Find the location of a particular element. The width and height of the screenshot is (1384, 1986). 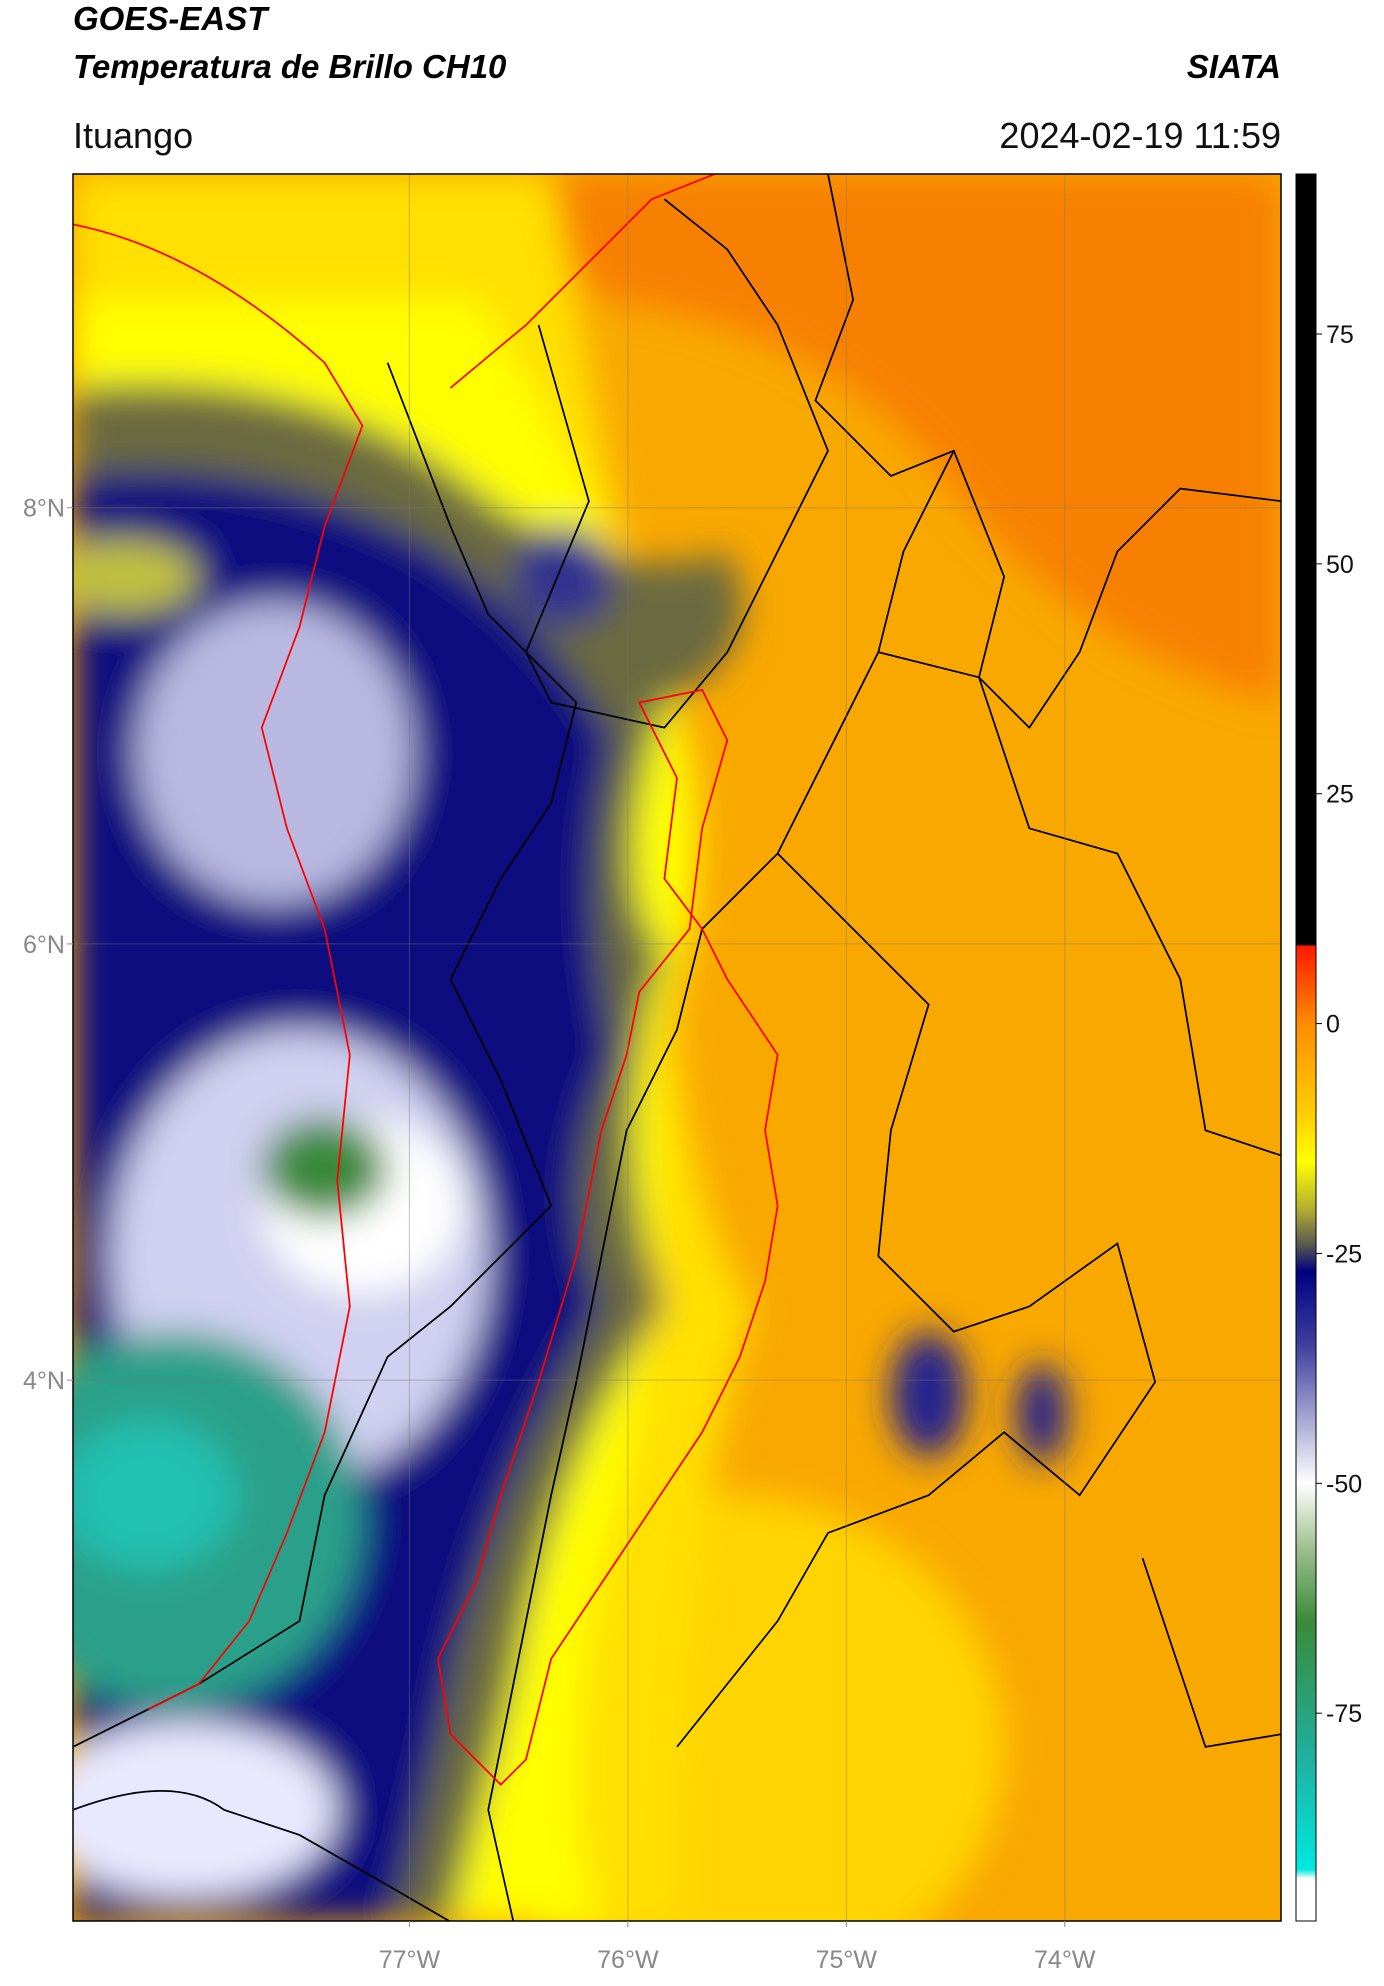

colorbar-tick-label: 50 is located at coordinates (1340, 565).